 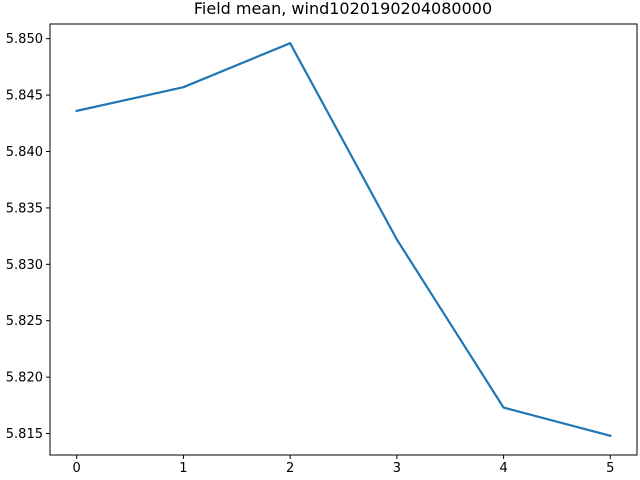 I want to click on y-tick-label: 5.815, so click(x=24, y=434).